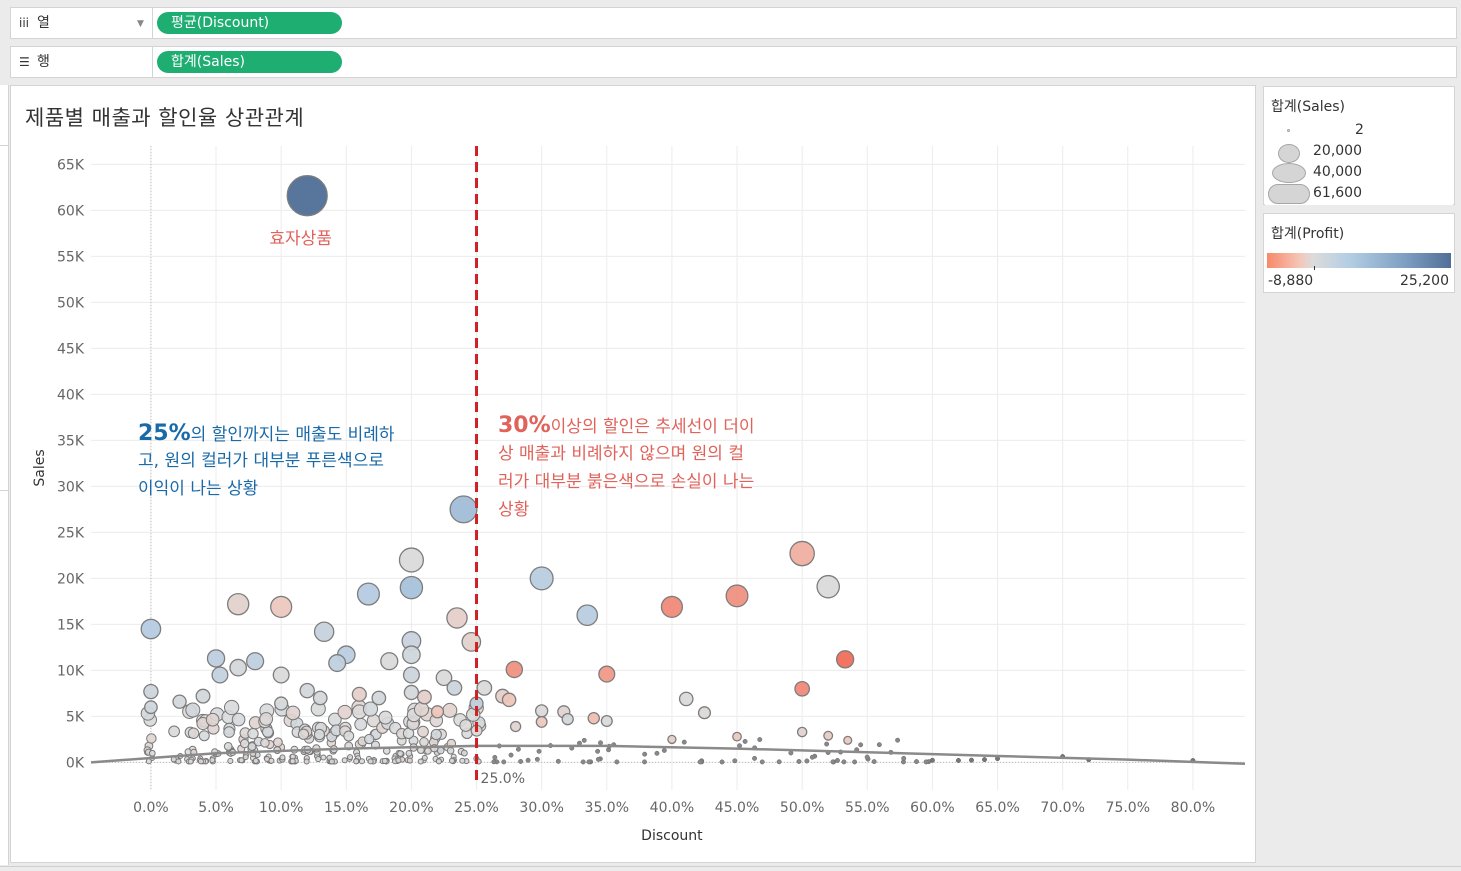 This screenshot has width=1461, height=871. Describe the element at coordinates (733, 62) in the screenshot. I see `rows-shelf: ☰ 행 합계(Sales)` at that location.